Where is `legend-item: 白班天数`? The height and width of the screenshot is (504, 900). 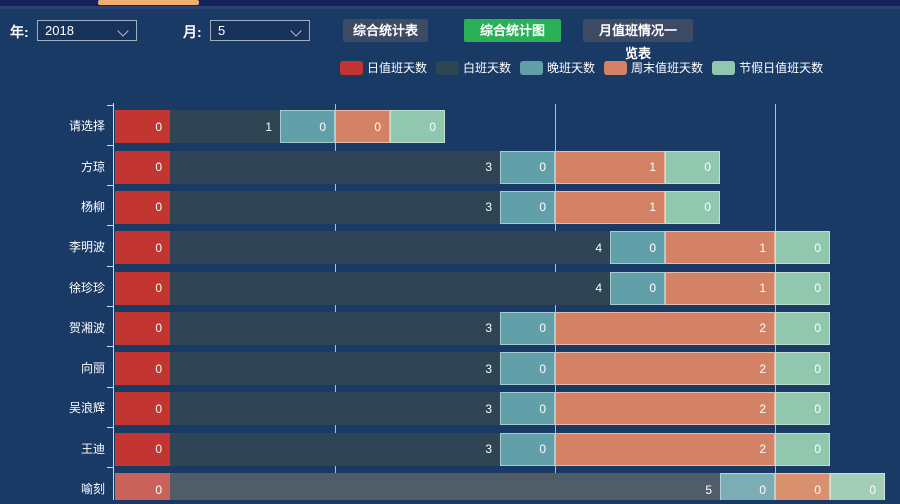 legend-item: 白班天数 is located at coordinates (473, 67).